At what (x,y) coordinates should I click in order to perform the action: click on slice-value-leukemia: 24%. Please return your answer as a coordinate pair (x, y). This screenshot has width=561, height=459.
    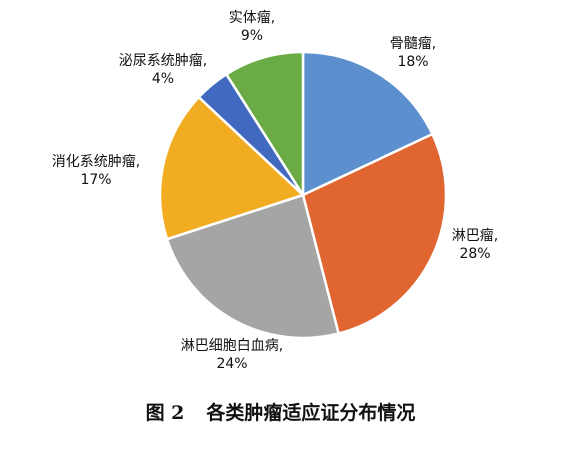
    Looking at the image, I should click on (231, 364).